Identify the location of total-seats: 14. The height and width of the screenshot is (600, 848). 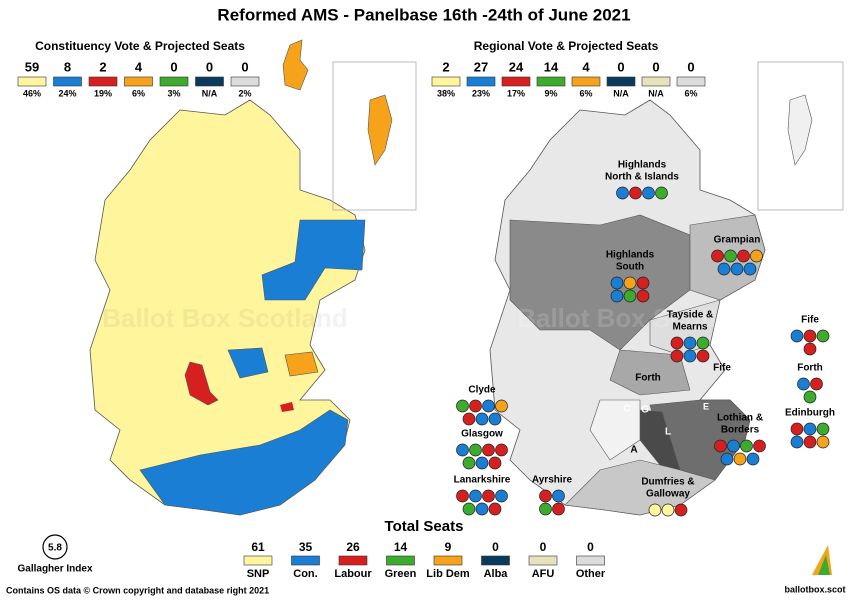
(401, 547).